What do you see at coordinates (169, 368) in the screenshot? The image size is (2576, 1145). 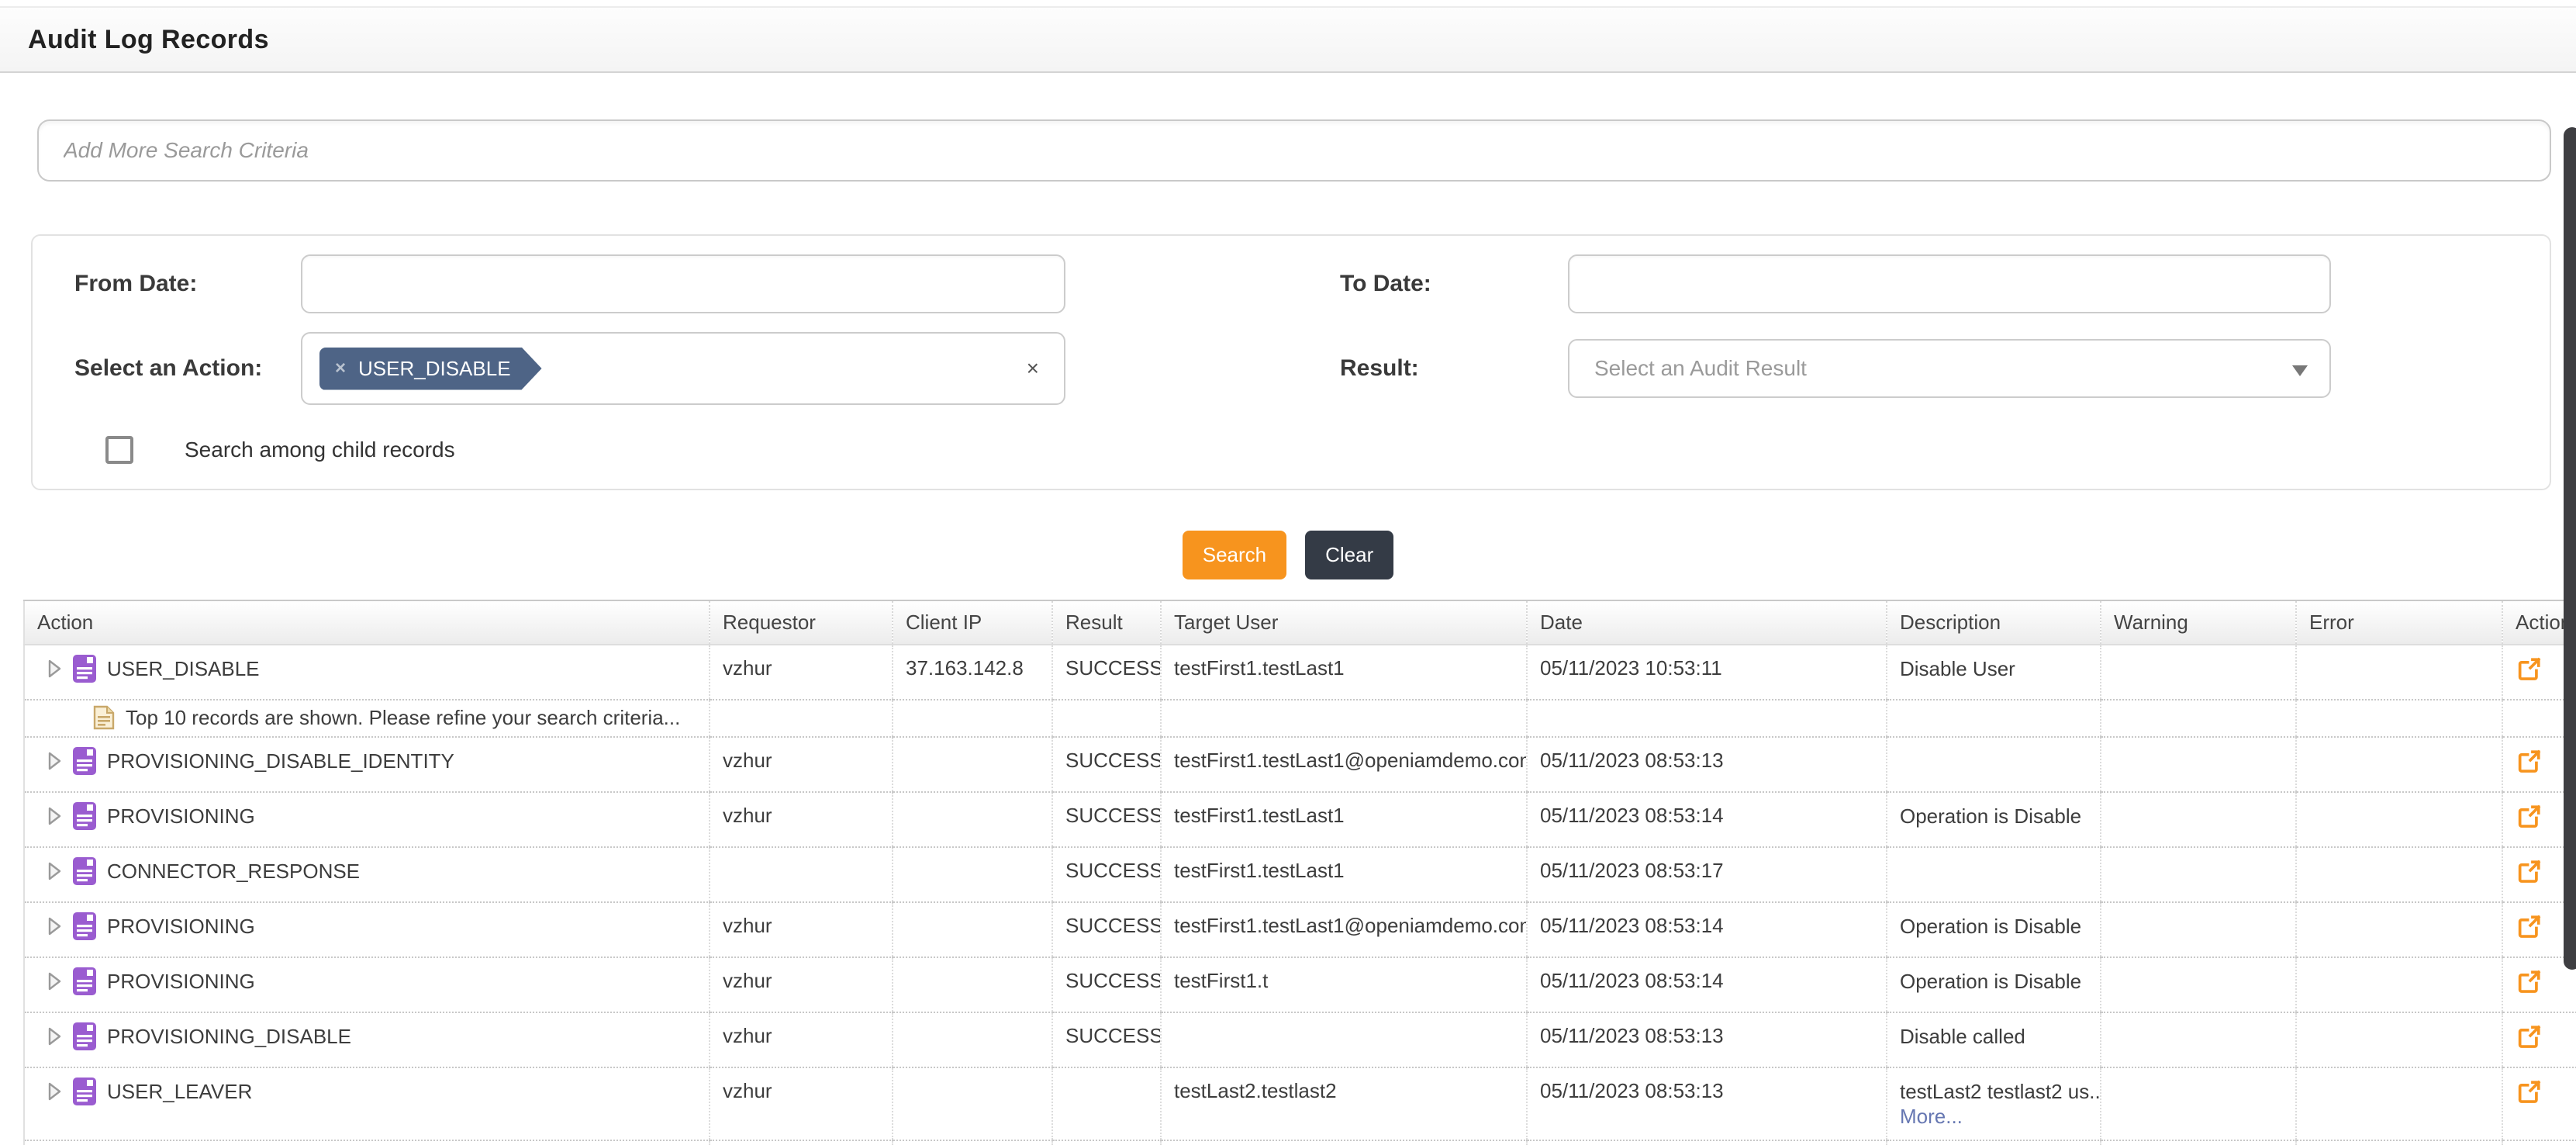 I see `select-action-label: Select an Action:` at bounding box center [169, 368].